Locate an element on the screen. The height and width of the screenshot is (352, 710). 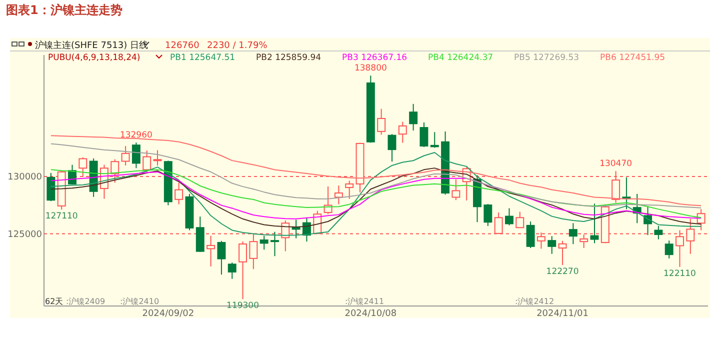
x-tick-label: 2024/09/02 is located at coordinates (168, 314).